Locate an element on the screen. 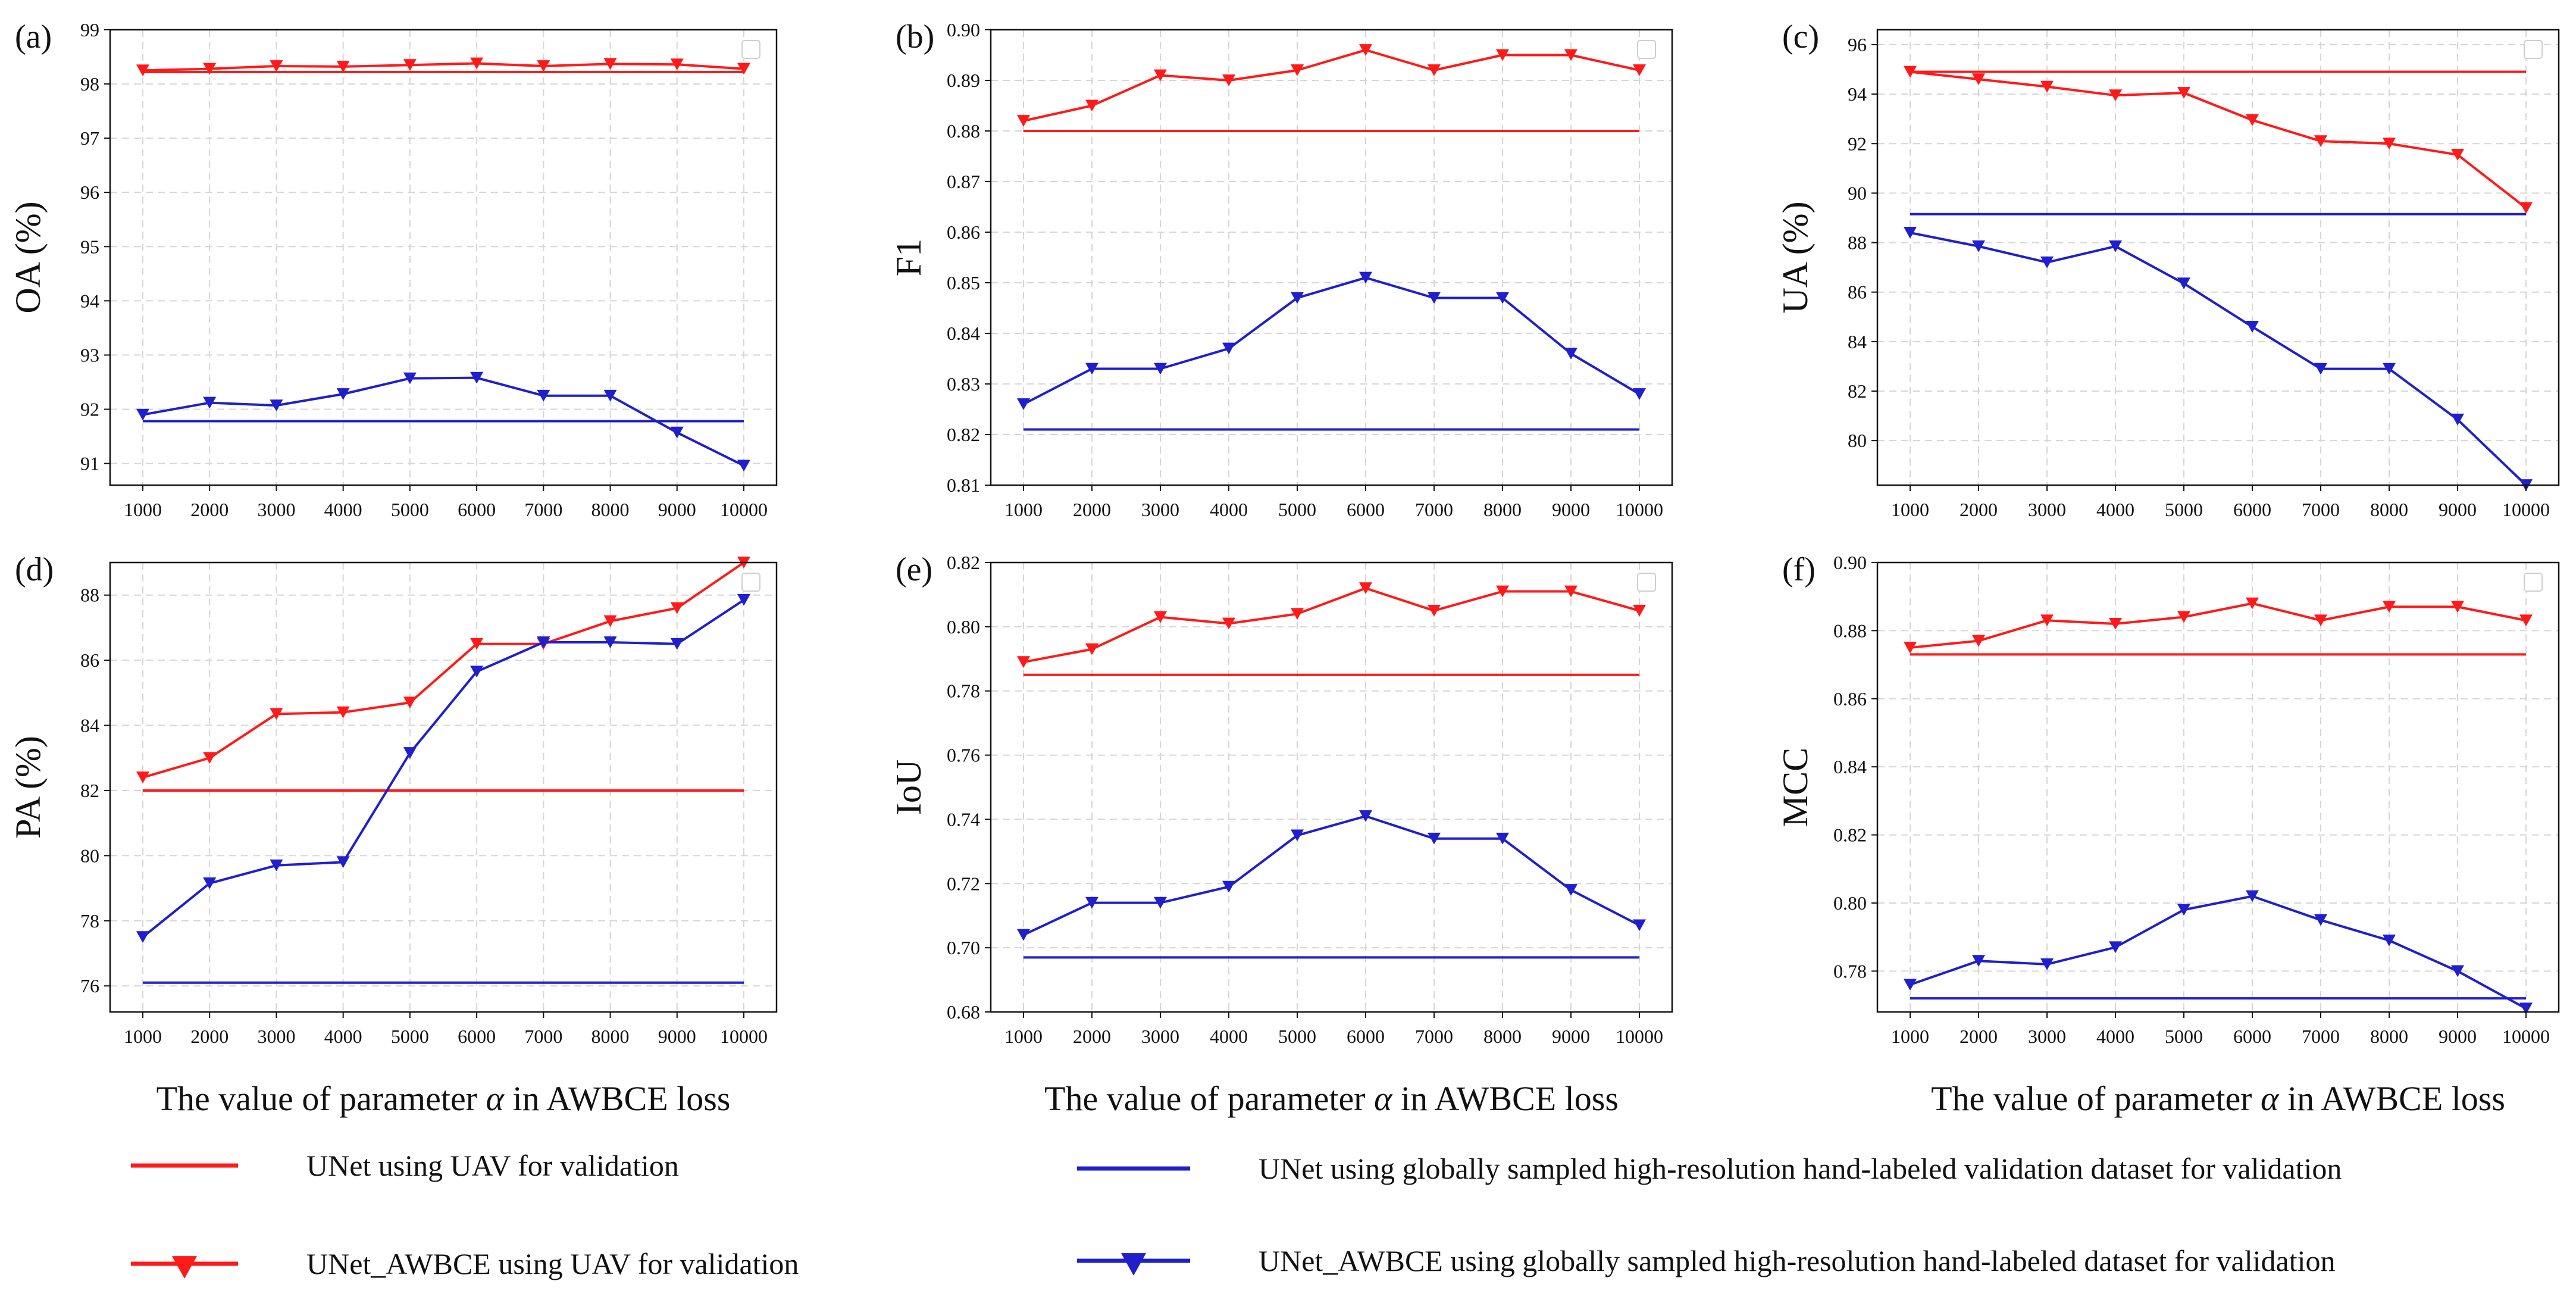  y-tick-label: 0.81 is located at coordinates (963, 485).